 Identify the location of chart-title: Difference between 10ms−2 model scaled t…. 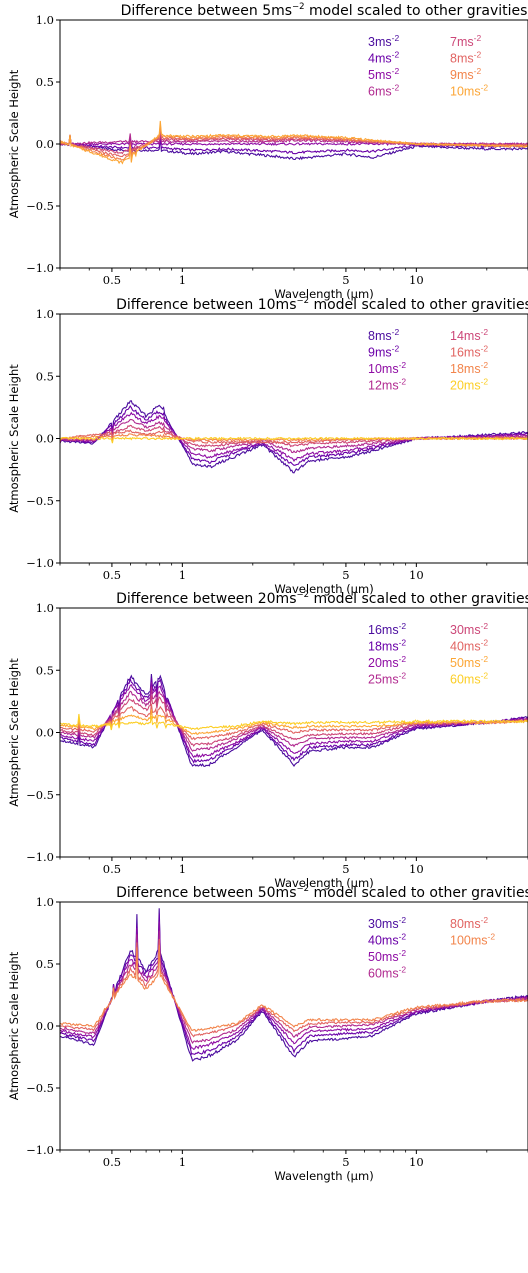
(322, 304).